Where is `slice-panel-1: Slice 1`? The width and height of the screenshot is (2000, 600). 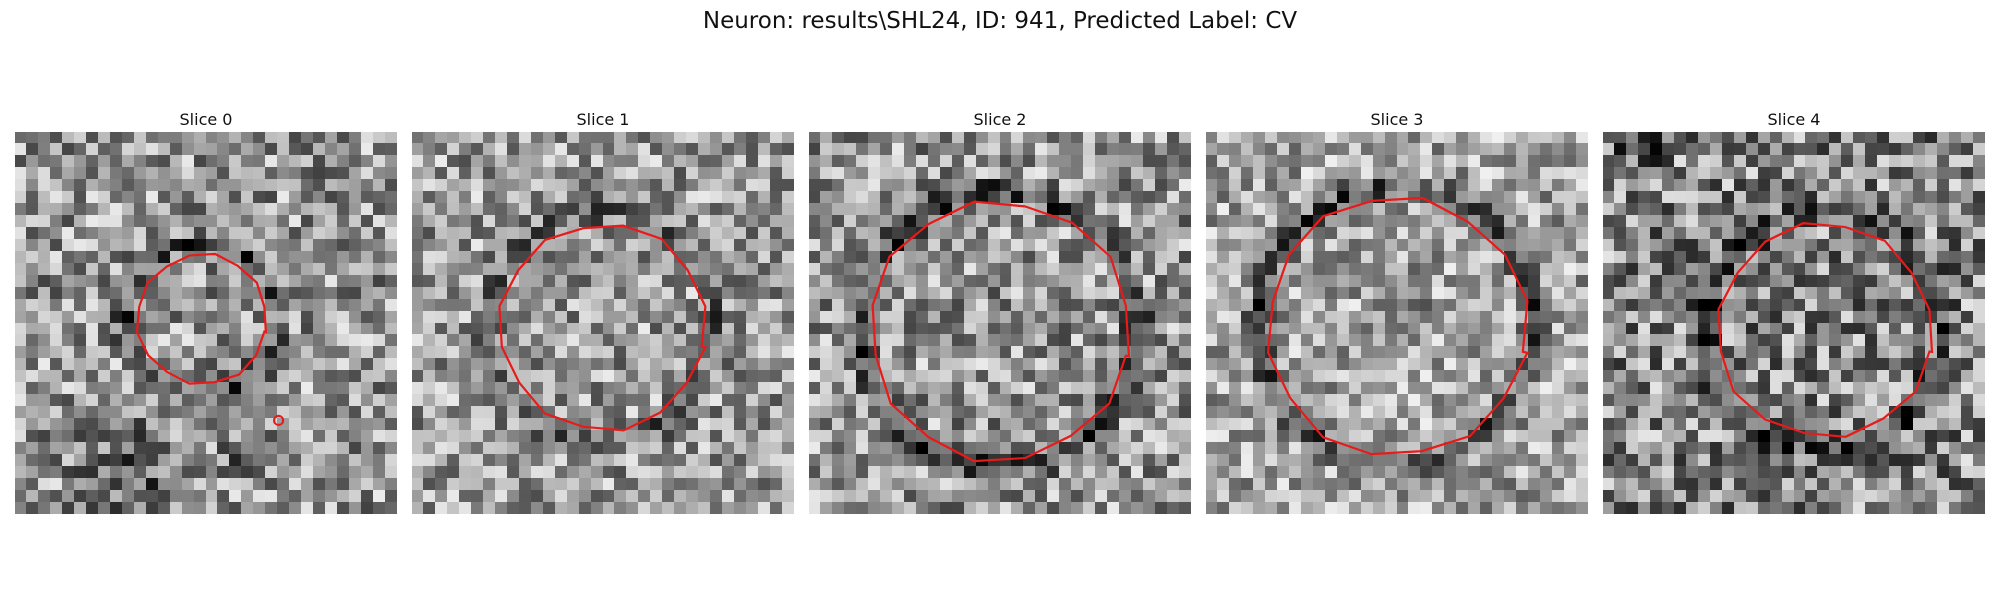 slice-panel-1: Slice 1 is located at coordinates (603, 311).